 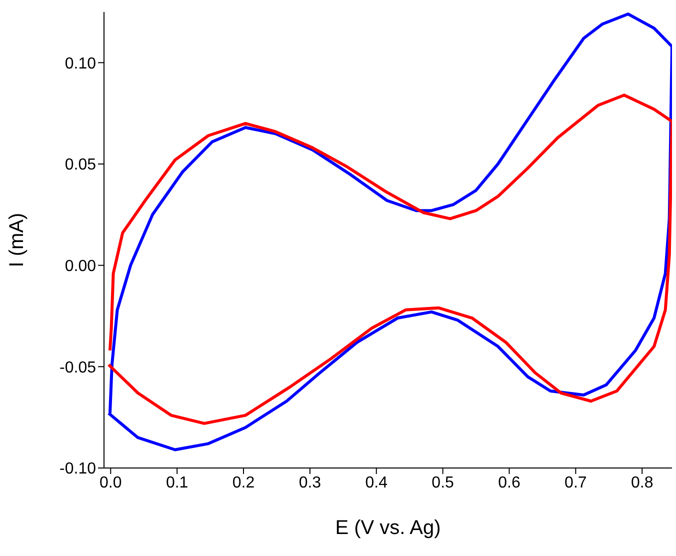 What do you see at coordinates (443, 483) in the screenshot?
I see `x-tick-label: 0.5` at bounding box center [443, 483].